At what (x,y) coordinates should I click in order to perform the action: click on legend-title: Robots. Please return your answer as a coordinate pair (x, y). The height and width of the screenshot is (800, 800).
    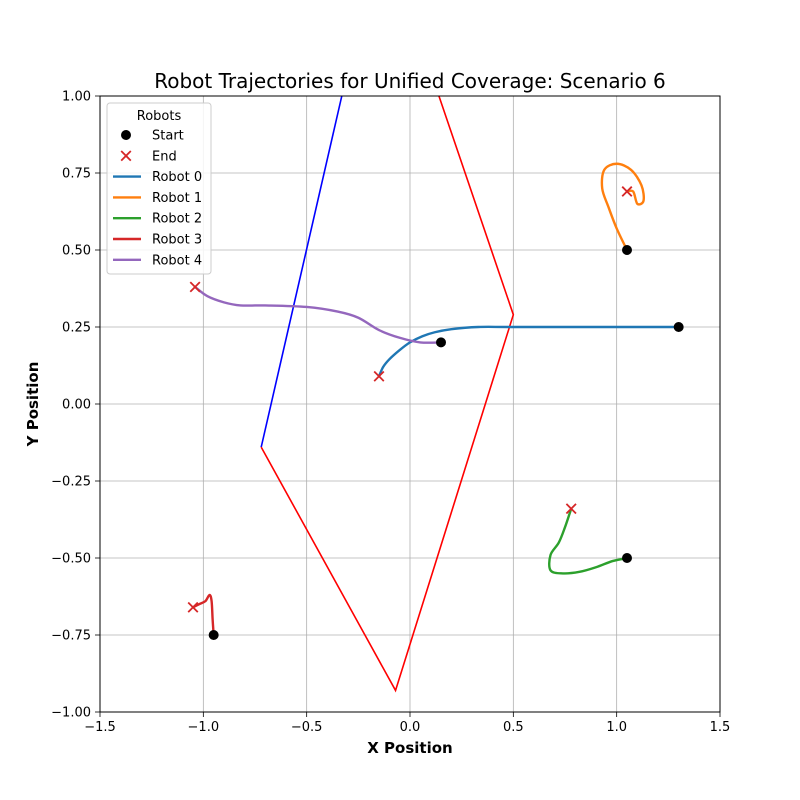
    Looking at the image, I should click on (159, 116).